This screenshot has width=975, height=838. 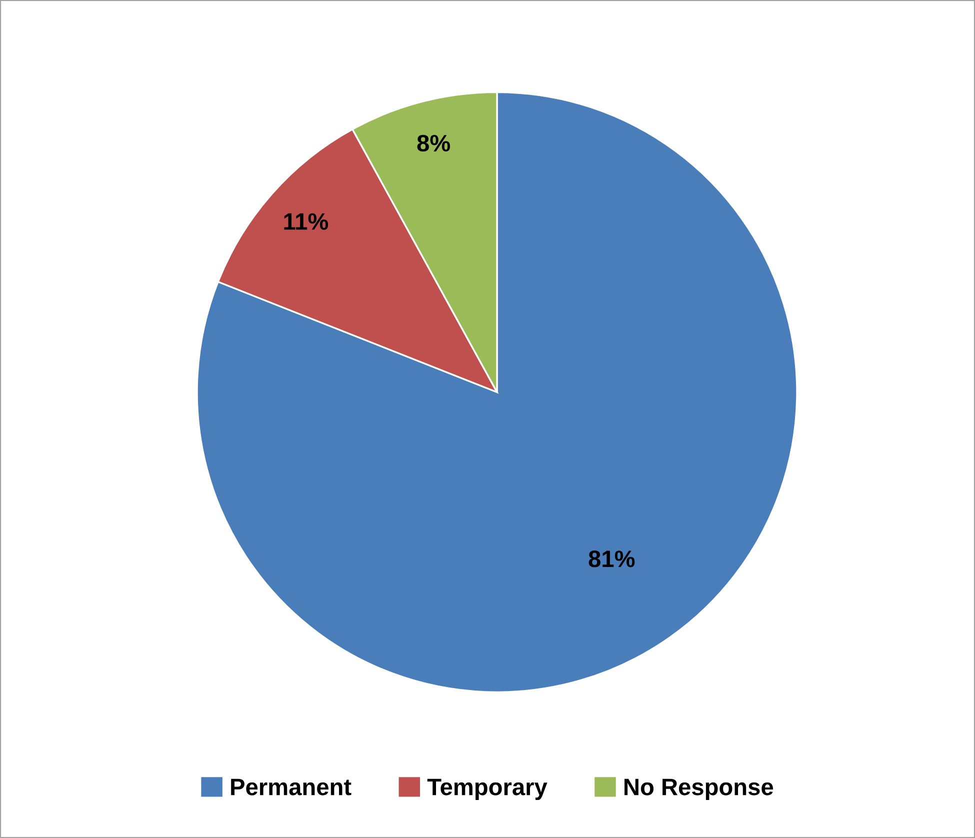 What do you see at coordinates (699, 789) in the screenshot?
I see `legend-label: No Response` at bounding box center [699, 789].